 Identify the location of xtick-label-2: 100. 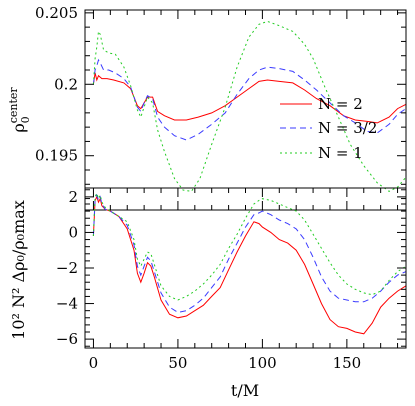
(262, 363).